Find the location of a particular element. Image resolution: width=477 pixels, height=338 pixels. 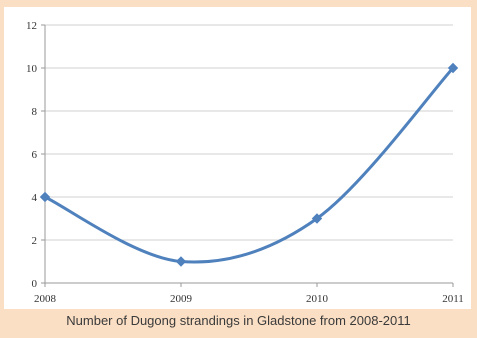

x-tick-label: 2008 is located at coordinates (45, 299).